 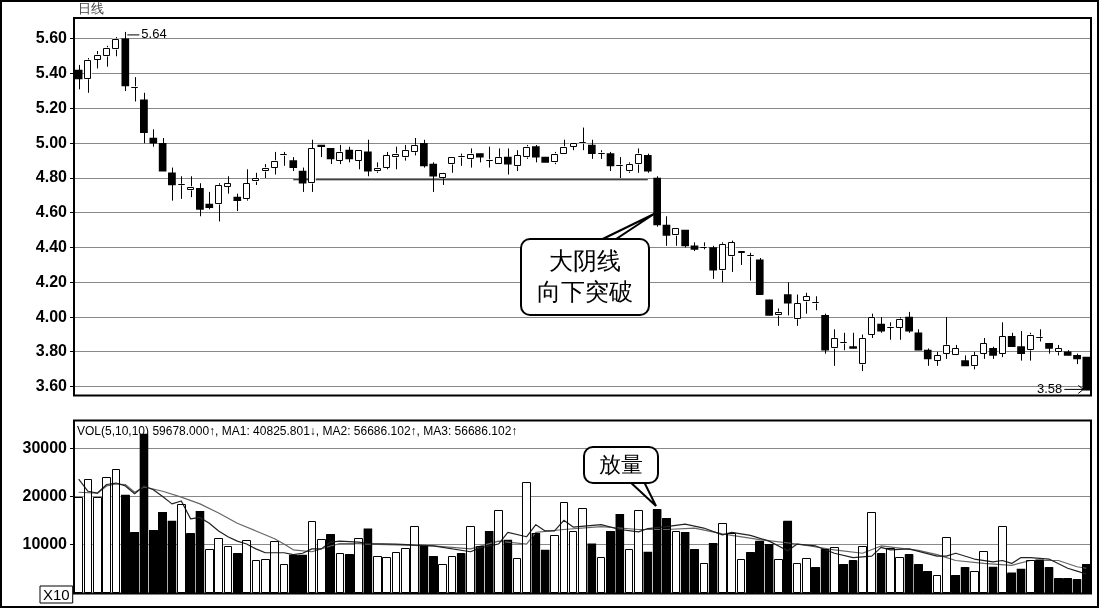 What do you see at coordinates (51, 386) in the screenshot?
I see `y-tick-label: 3.60` at bounding box center [51, 386].